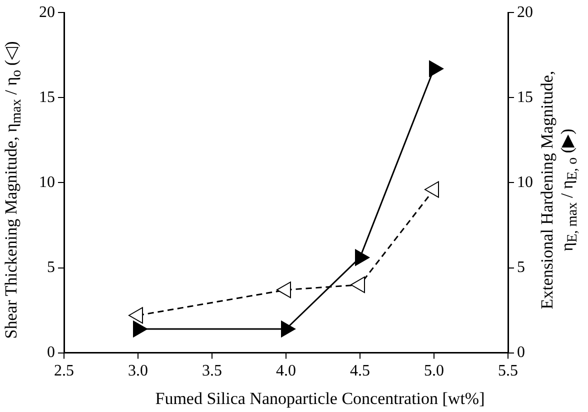 This screenshot has width=588, height=412. Describe the element at coordinates (47, 12) in the screenshot. I see `y-tick-label: 20` at that location.